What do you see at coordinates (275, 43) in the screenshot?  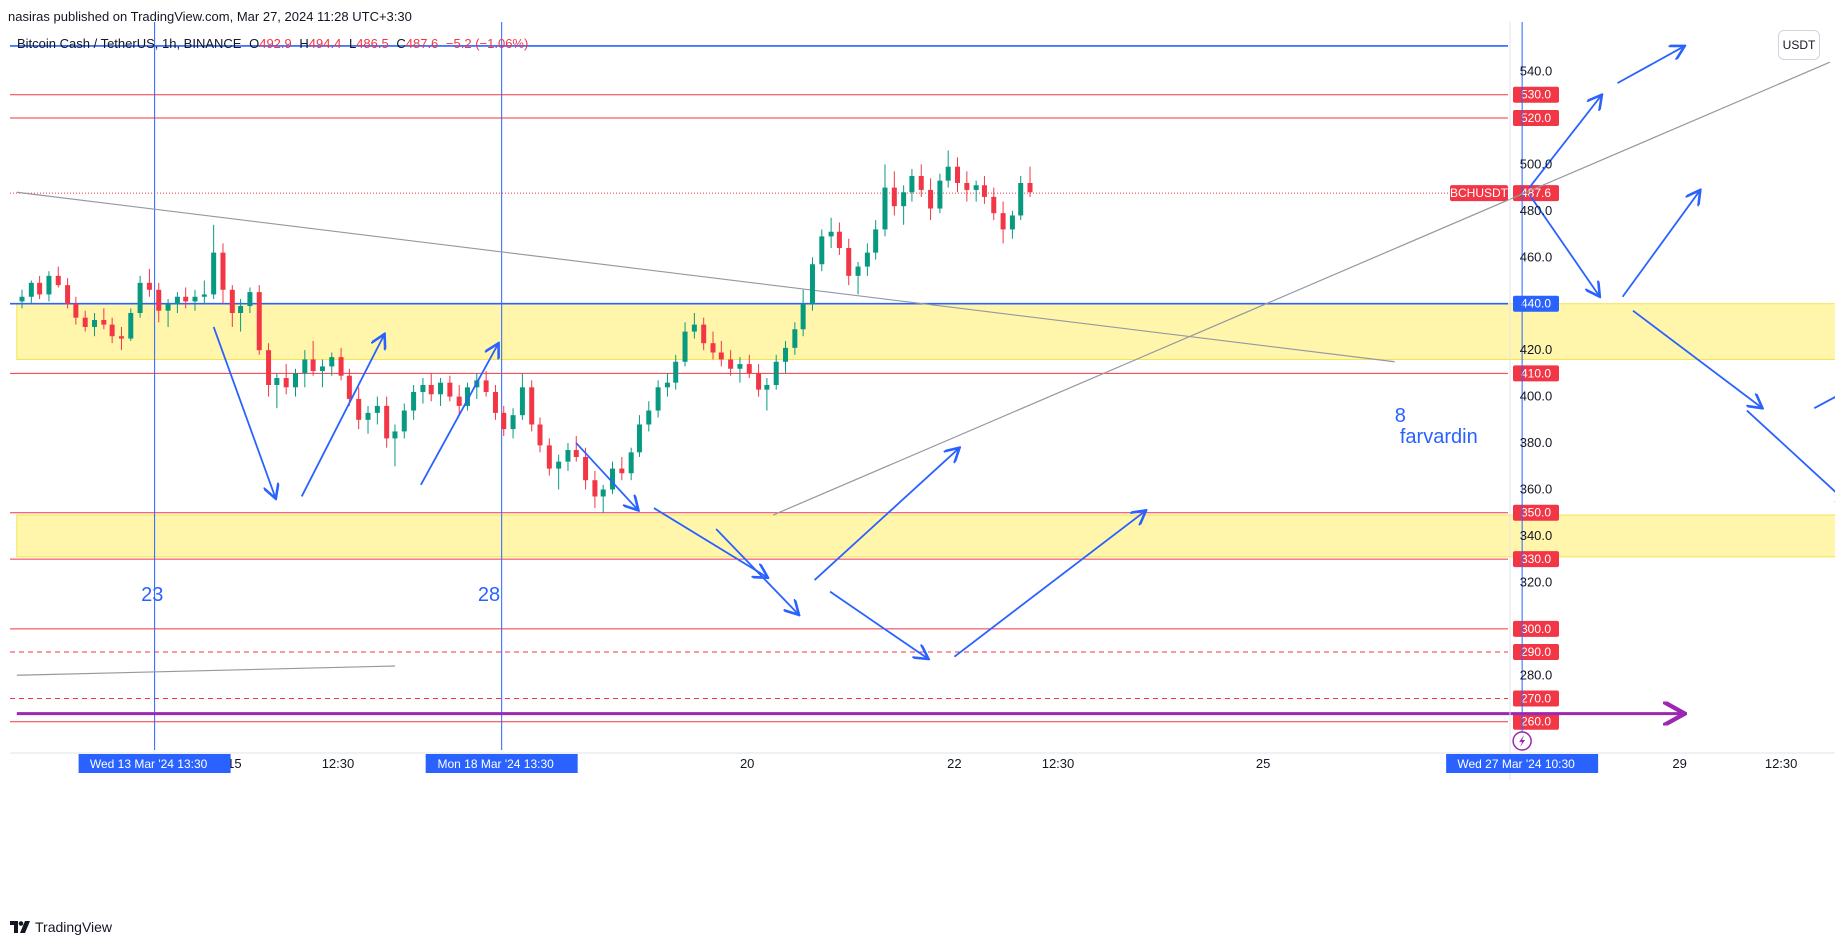 I see `legend-open: 492.9` at bounding box center [275, 43].